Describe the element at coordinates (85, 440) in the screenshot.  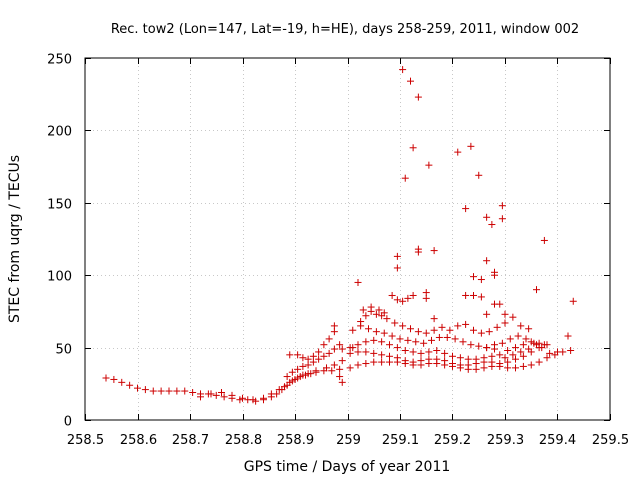
I see `x-tick-label: 258.5` at that location.